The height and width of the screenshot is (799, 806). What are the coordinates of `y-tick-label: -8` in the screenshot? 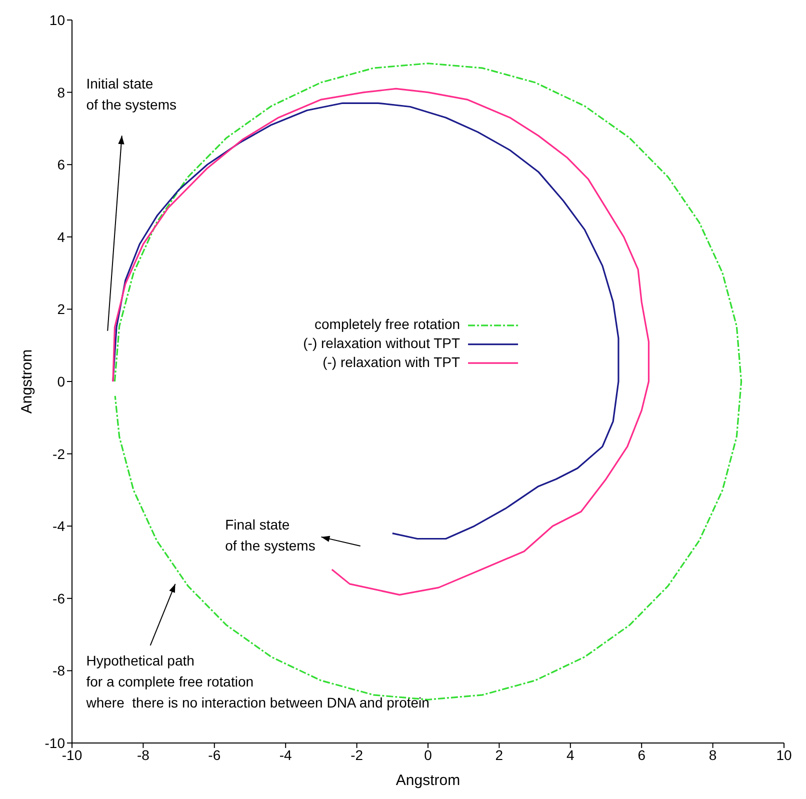 It's located at (59, 670).